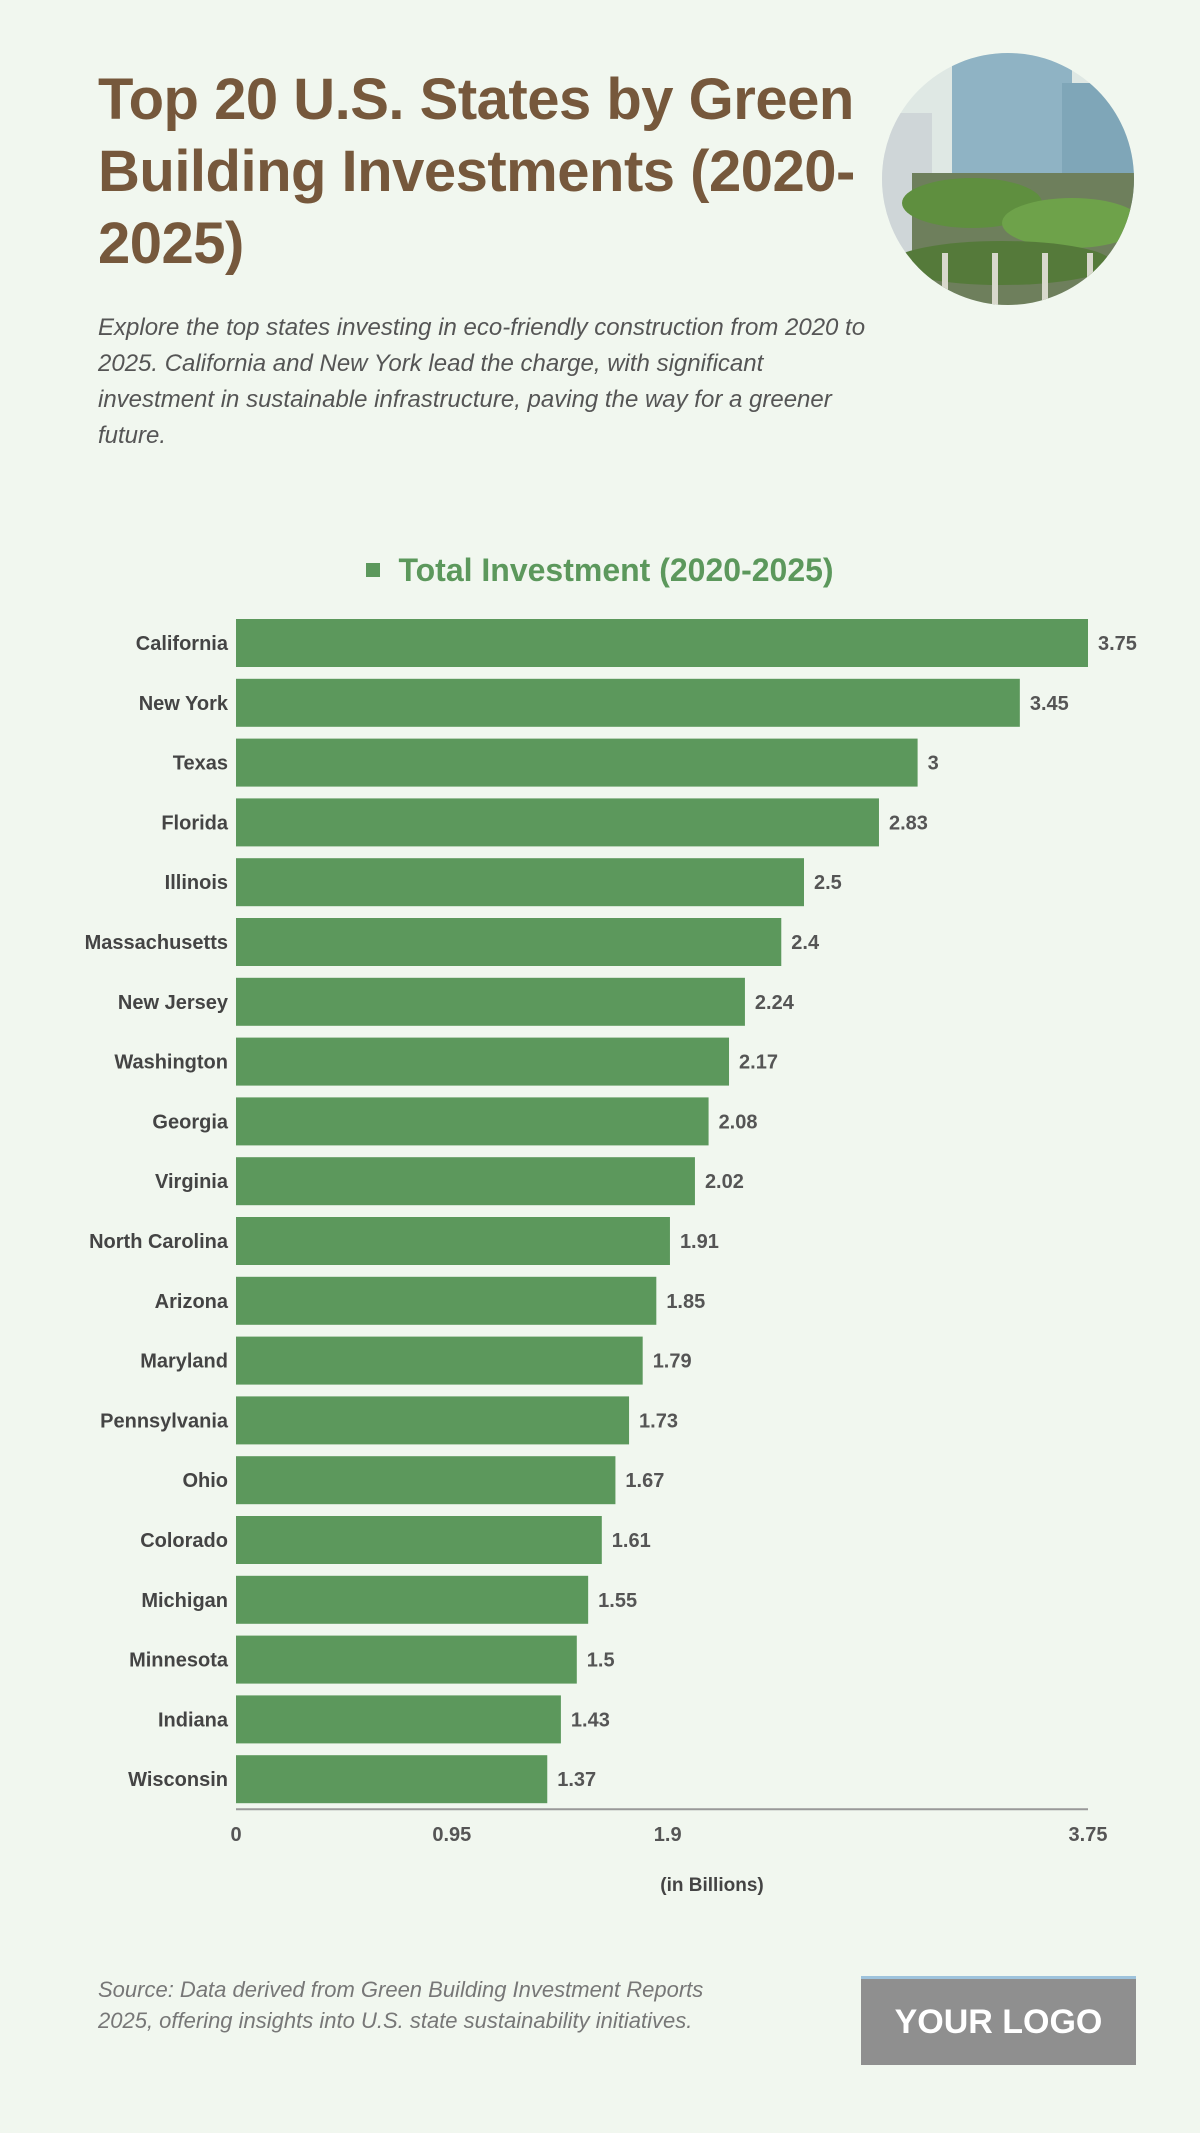 The image size is (1200, 2133). Describe the element at coordinates (193, 1720) in the screenshot. I see `category-label: Indiana` at that location.